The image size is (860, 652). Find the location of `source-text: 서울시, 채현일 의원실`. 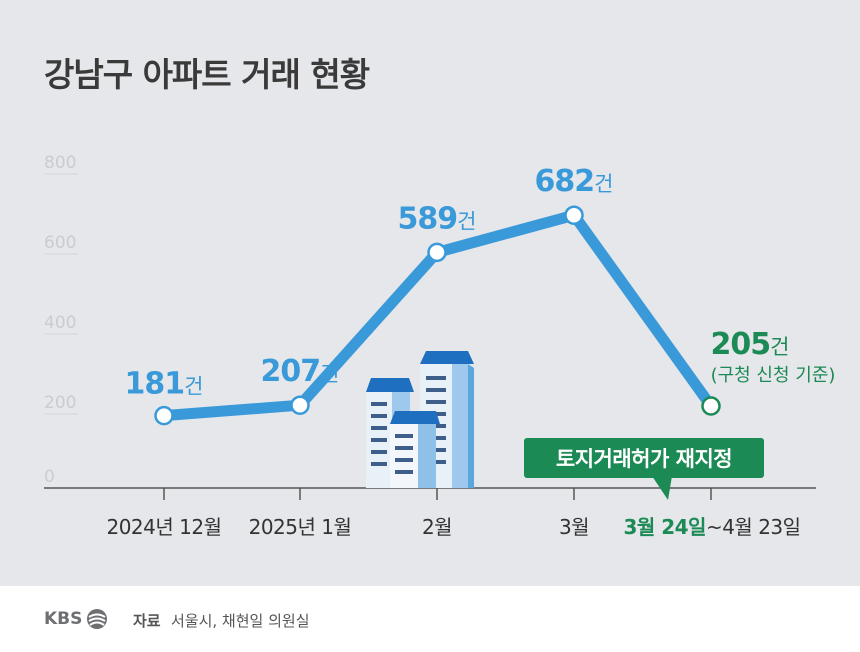

source-text: 서울시, 채현일 의원실 is located at coordinates (240, 621).